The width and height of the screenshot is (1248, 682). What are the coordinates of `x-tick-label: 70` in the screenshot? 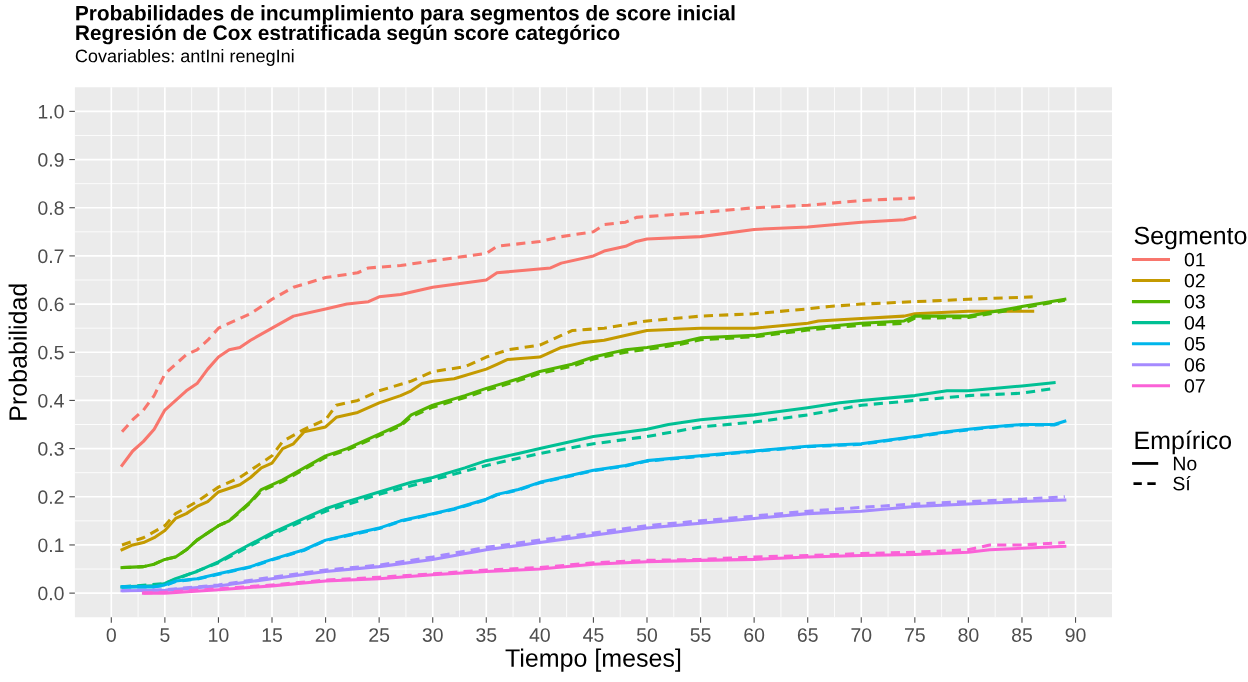 It's located at (861, 635).